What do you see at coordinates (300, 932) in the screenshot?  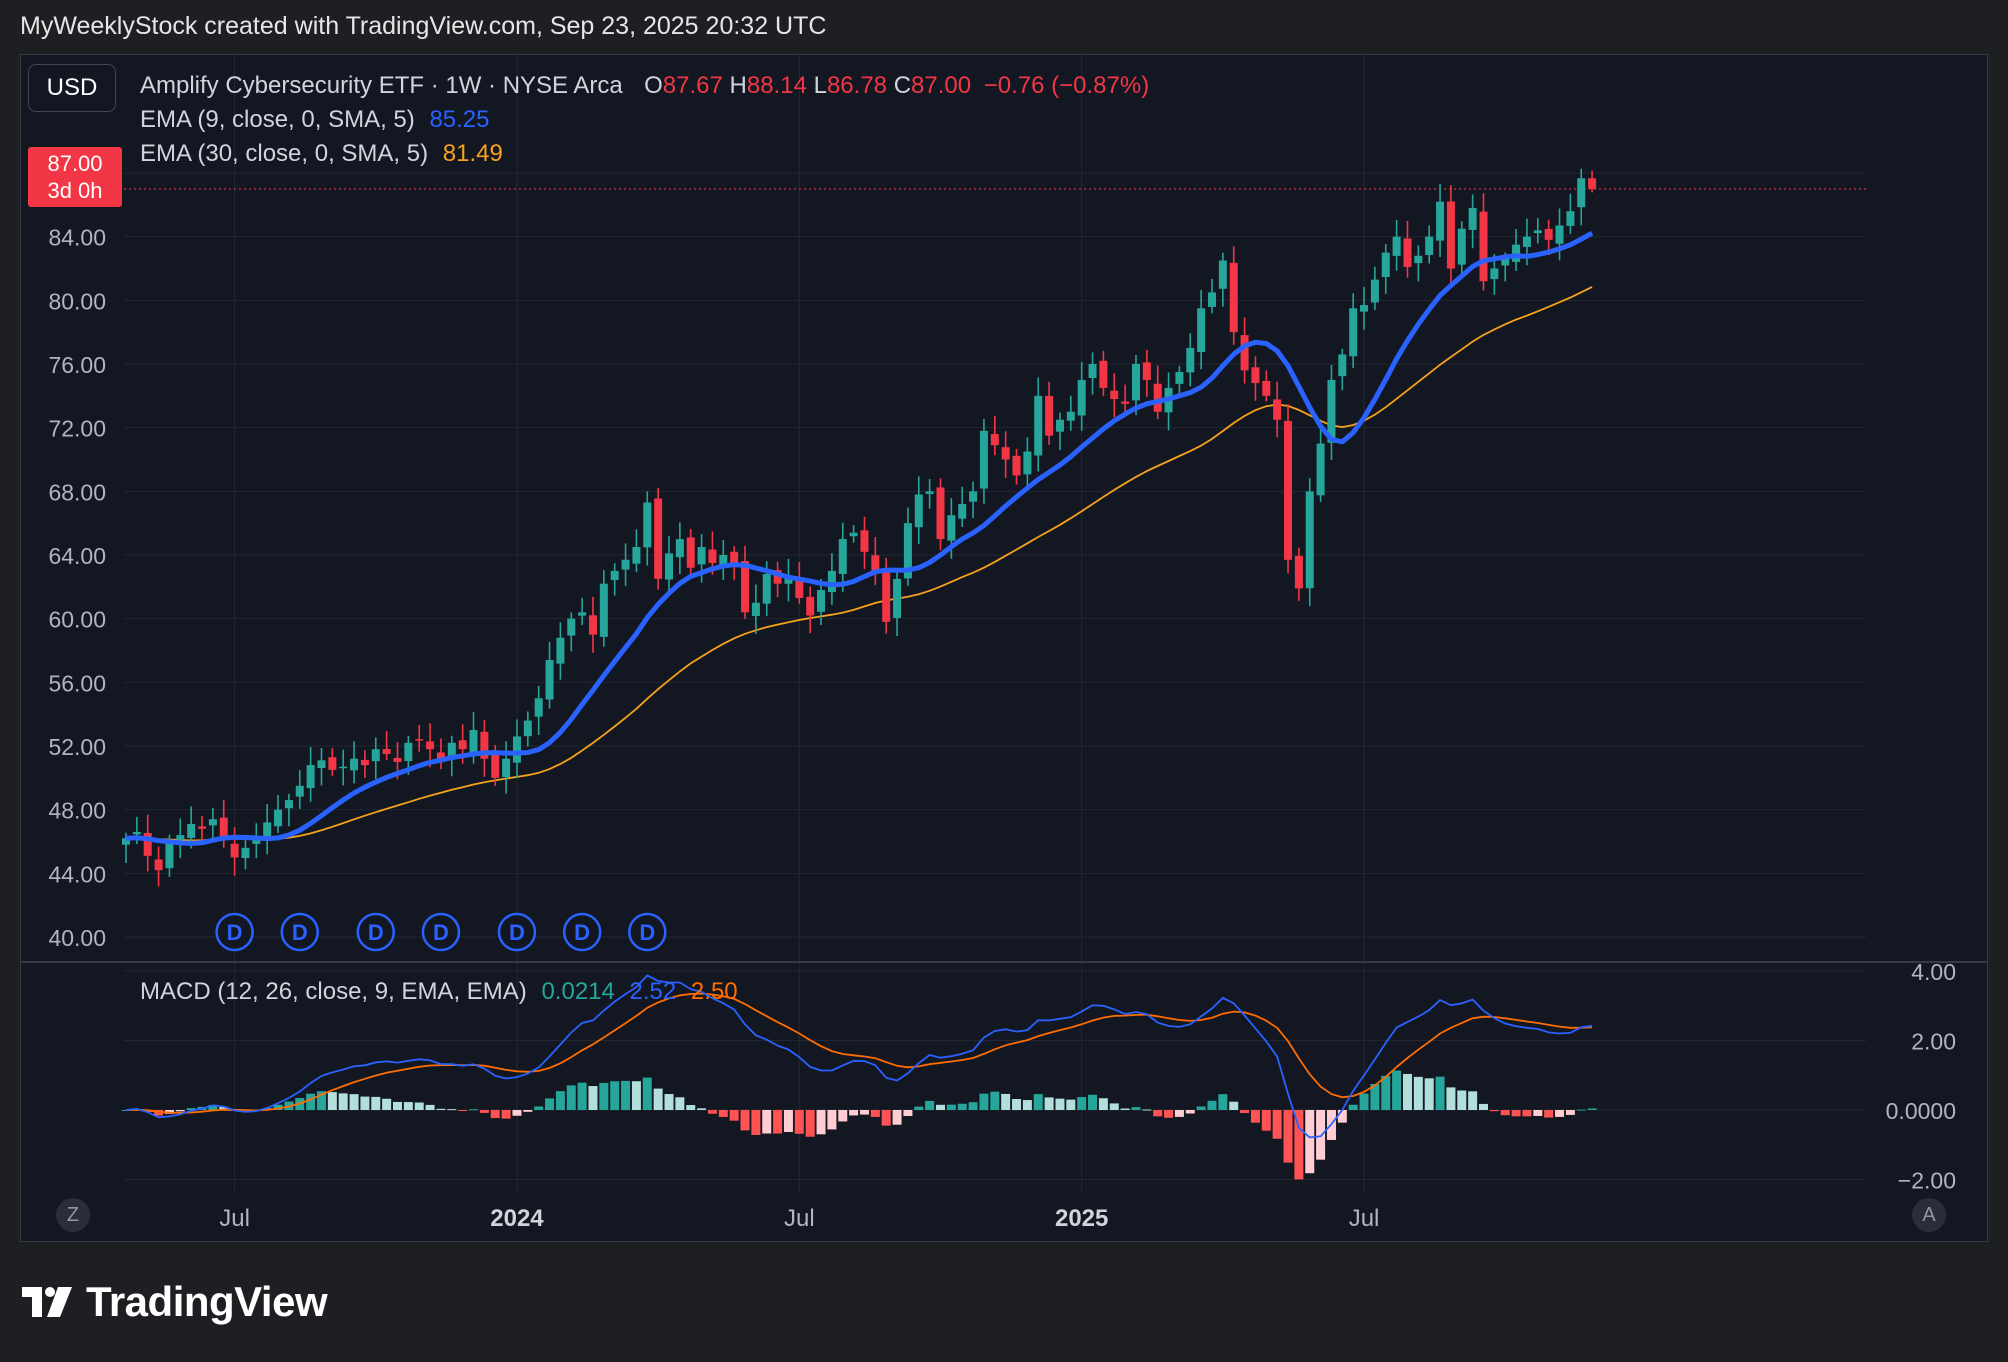 I see `dividend-marker-circle` at bounding box center [300, 932].